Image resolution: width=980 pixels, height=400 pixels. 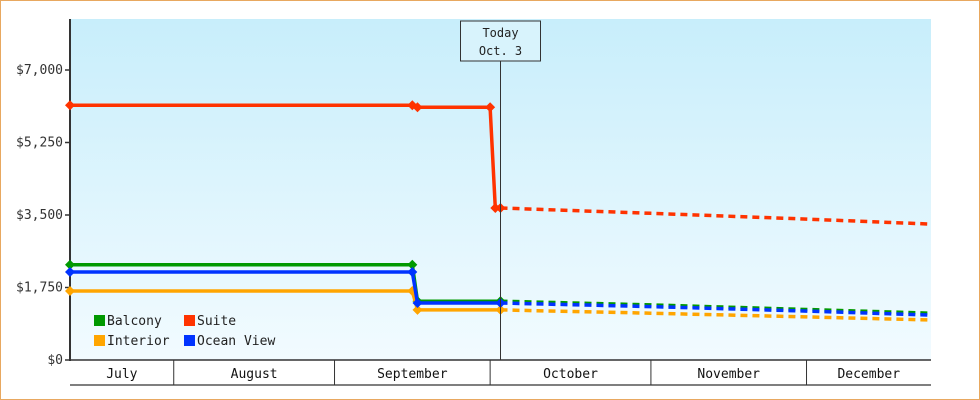 What do you see at coordinates (570, 374) in the screenshot?
I see `month-label: October` at bounding box center [570, 374].